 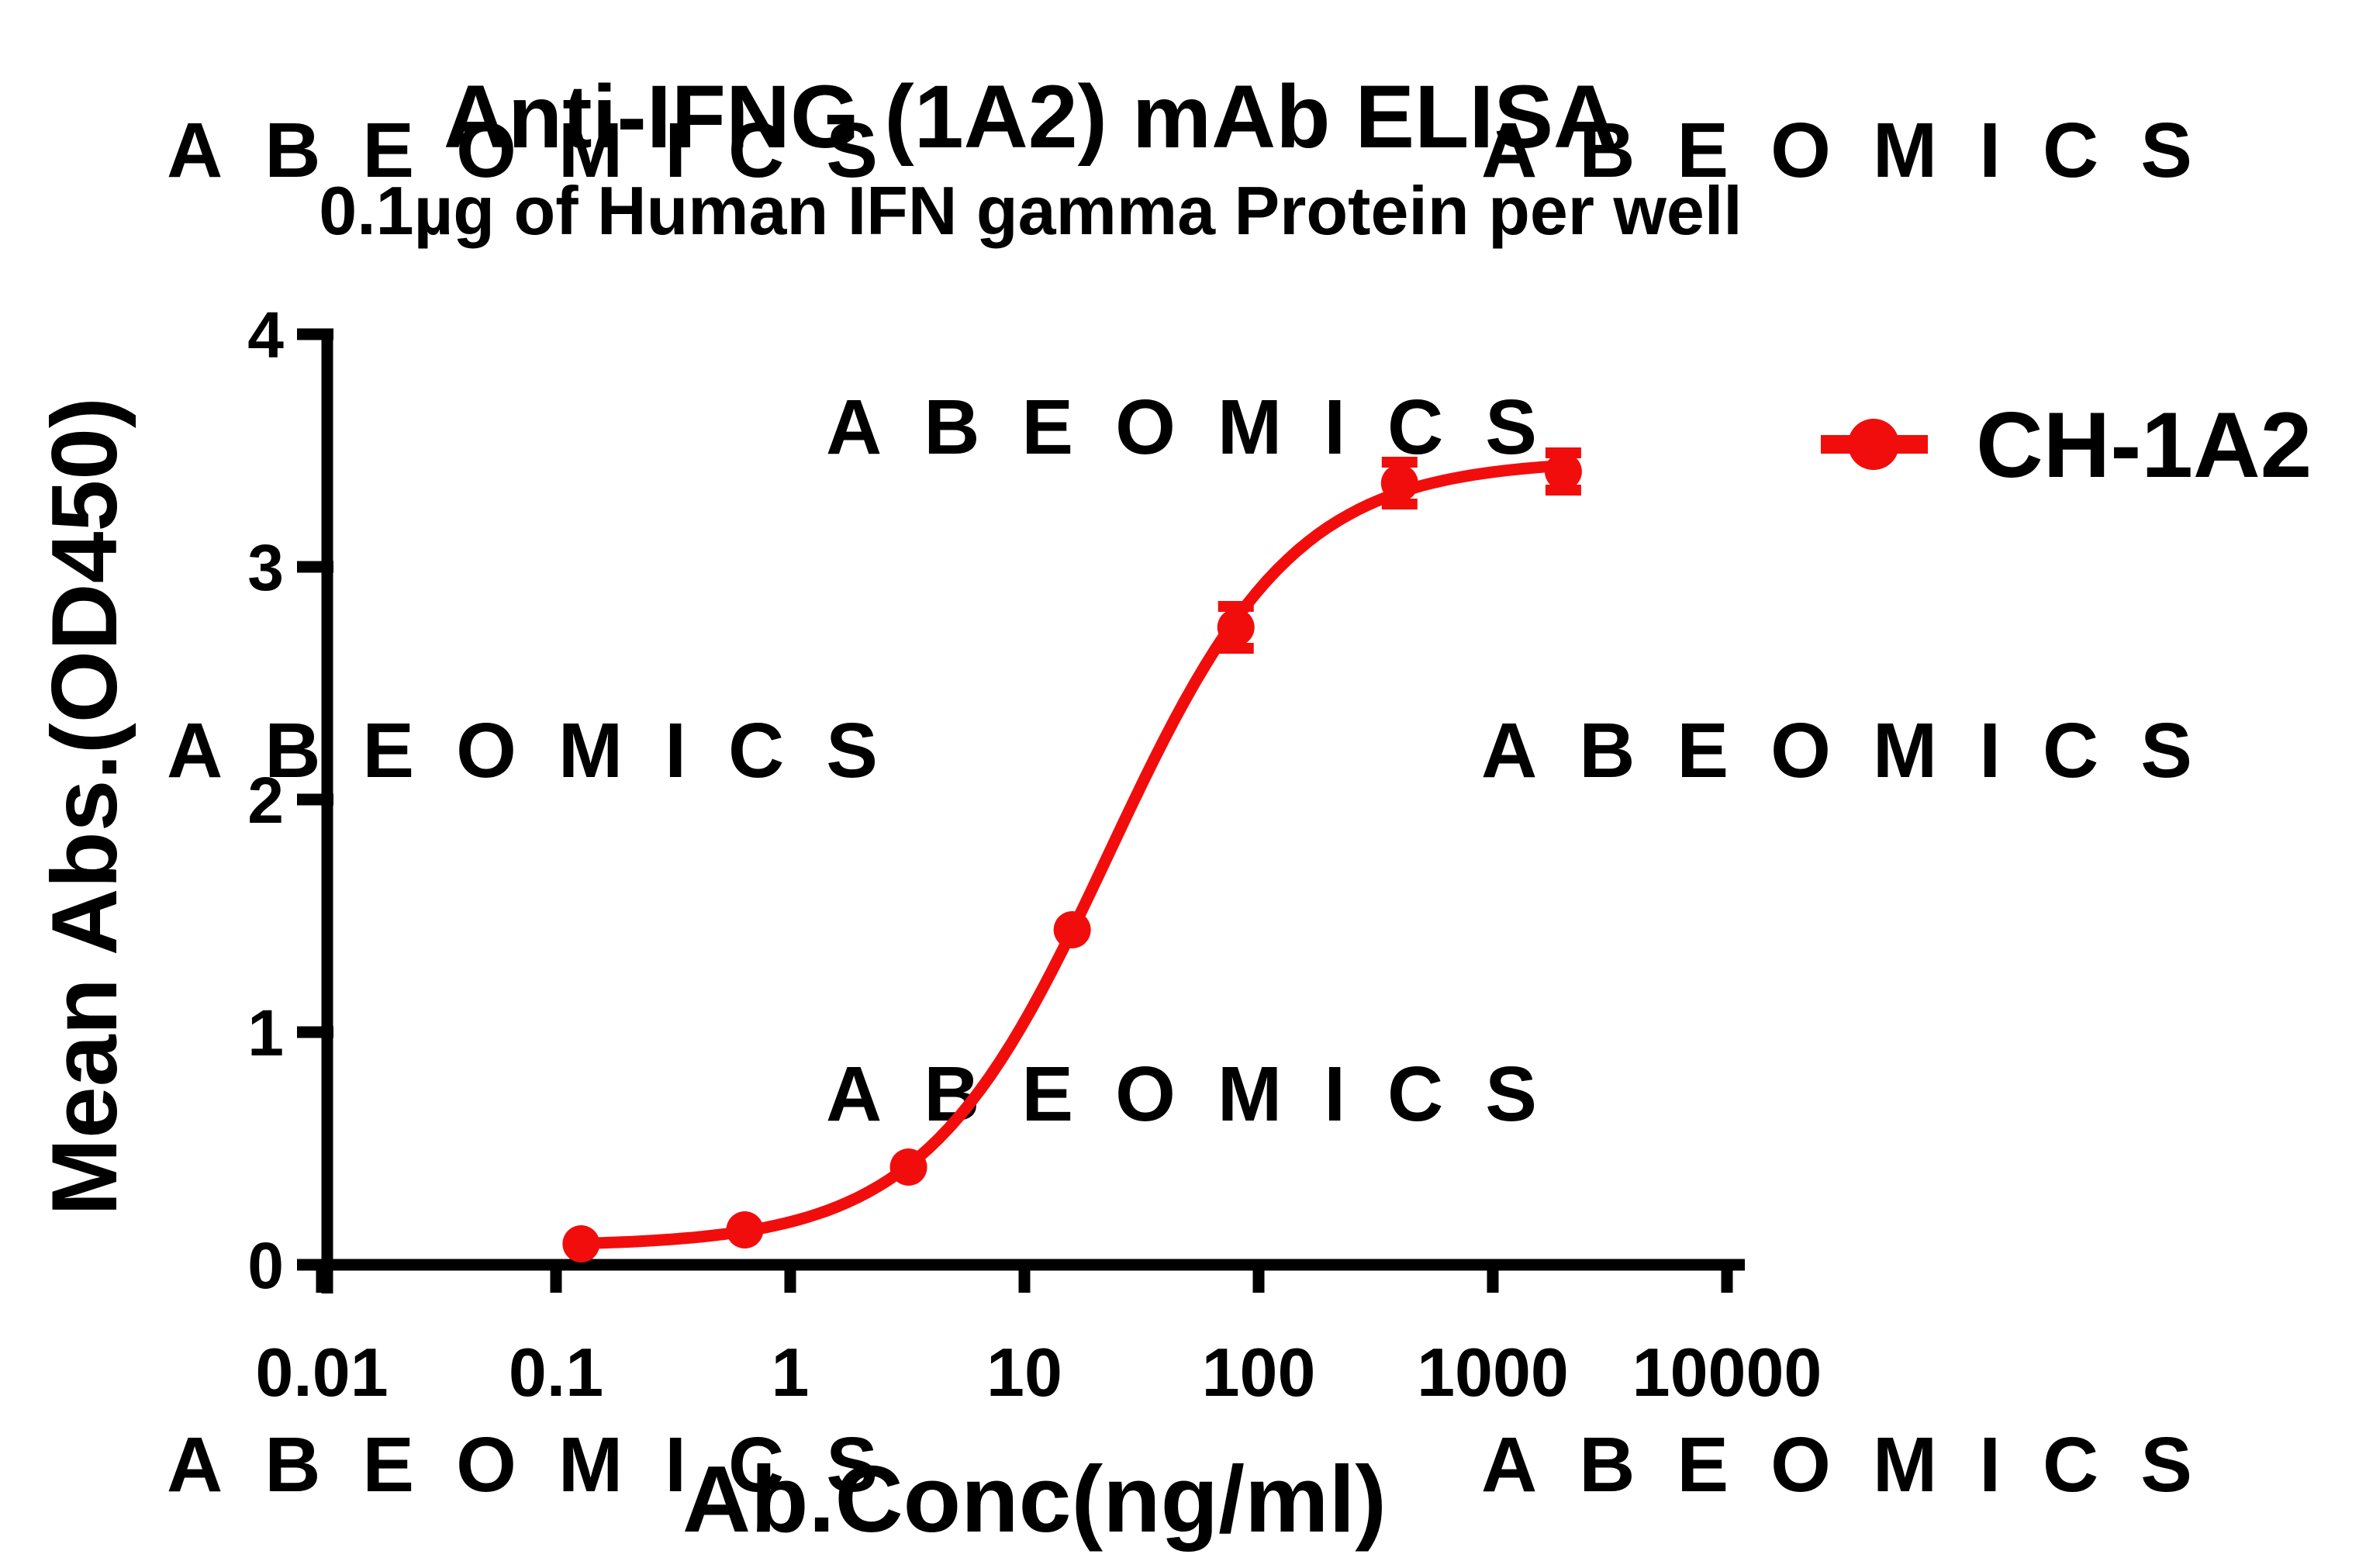 What do you see at coordinates (1727, 1372) in the screenshot?
I see `x-tick-label: 10000` at bounding box center [1727, 1372].